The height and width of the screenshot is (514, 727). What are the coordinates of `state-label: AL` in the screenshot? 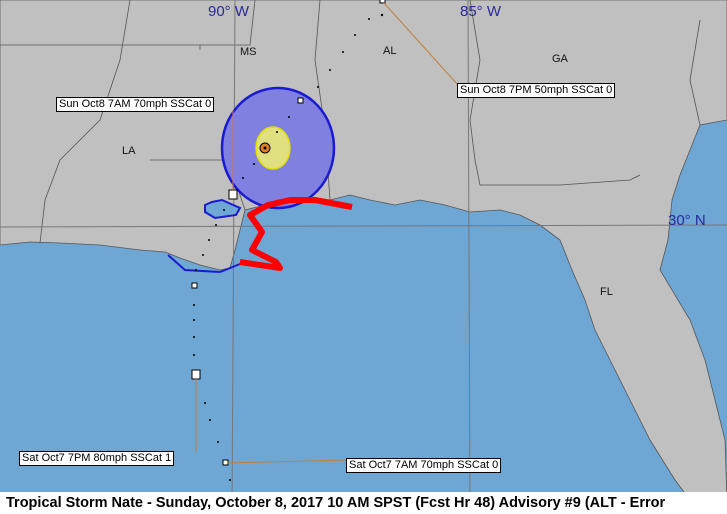 It's located at (390, 51).